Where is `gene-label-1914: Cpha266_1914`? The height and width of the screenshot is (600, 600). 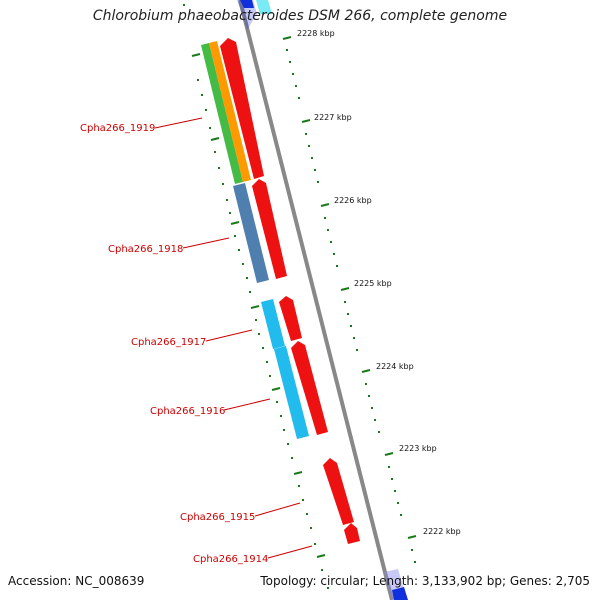
gene-label-1914: Cpha266_1914 is located at coordinates (230, 559).